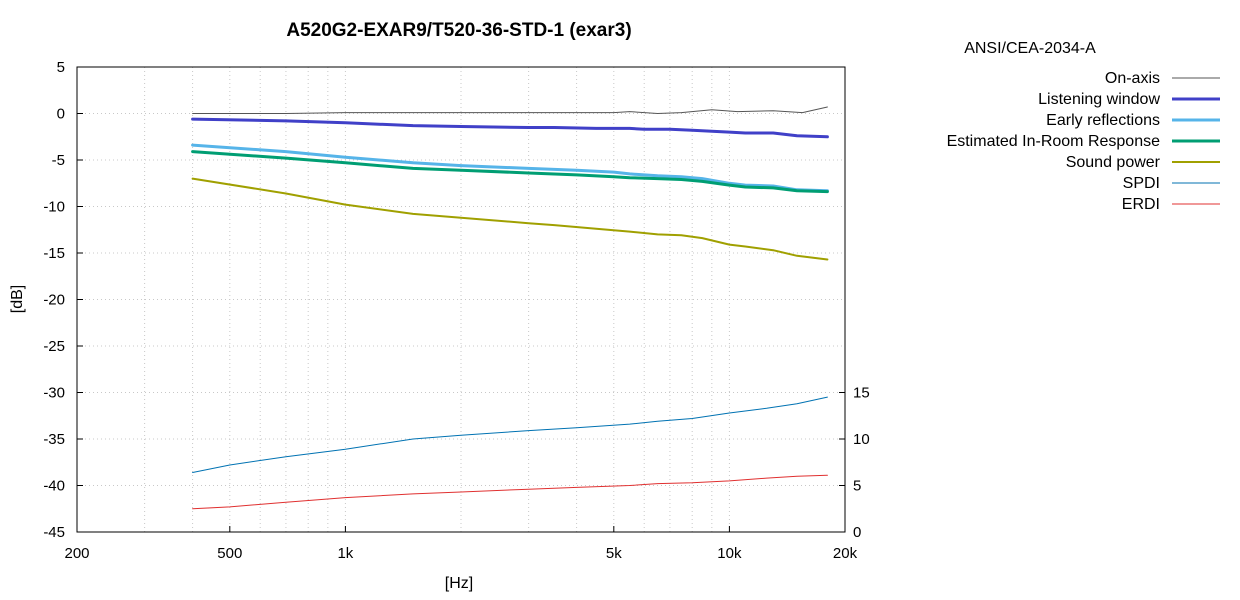 The image size is (1240, 600). Describe the element at coordinates (510, 492) in the screenshot. I see `series-line-erdi` at that location.